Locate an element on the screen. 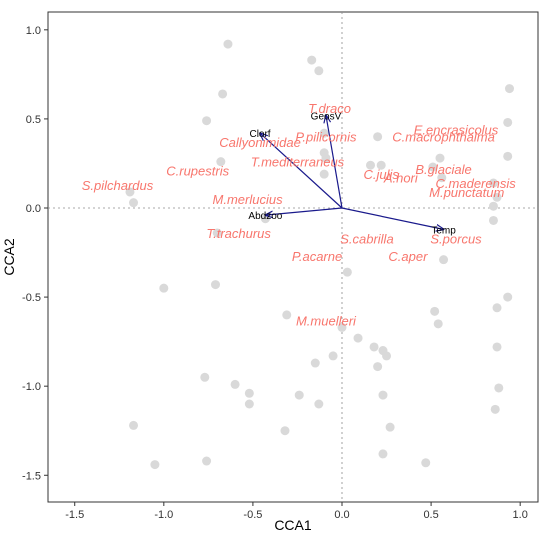  x-tick-label: 0.5 is located at coordinates (430, 515).